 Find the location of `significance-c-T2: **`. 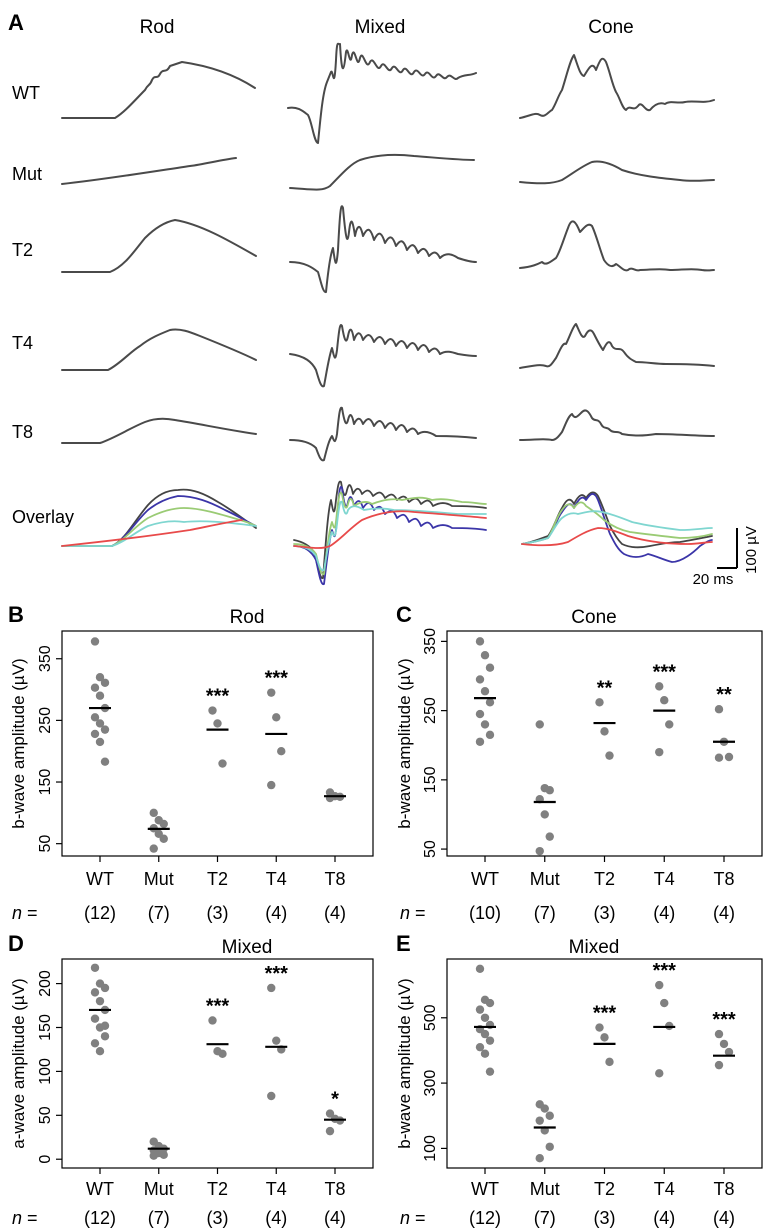

significance-c-T2: ** is located at coordinates (605, 688).